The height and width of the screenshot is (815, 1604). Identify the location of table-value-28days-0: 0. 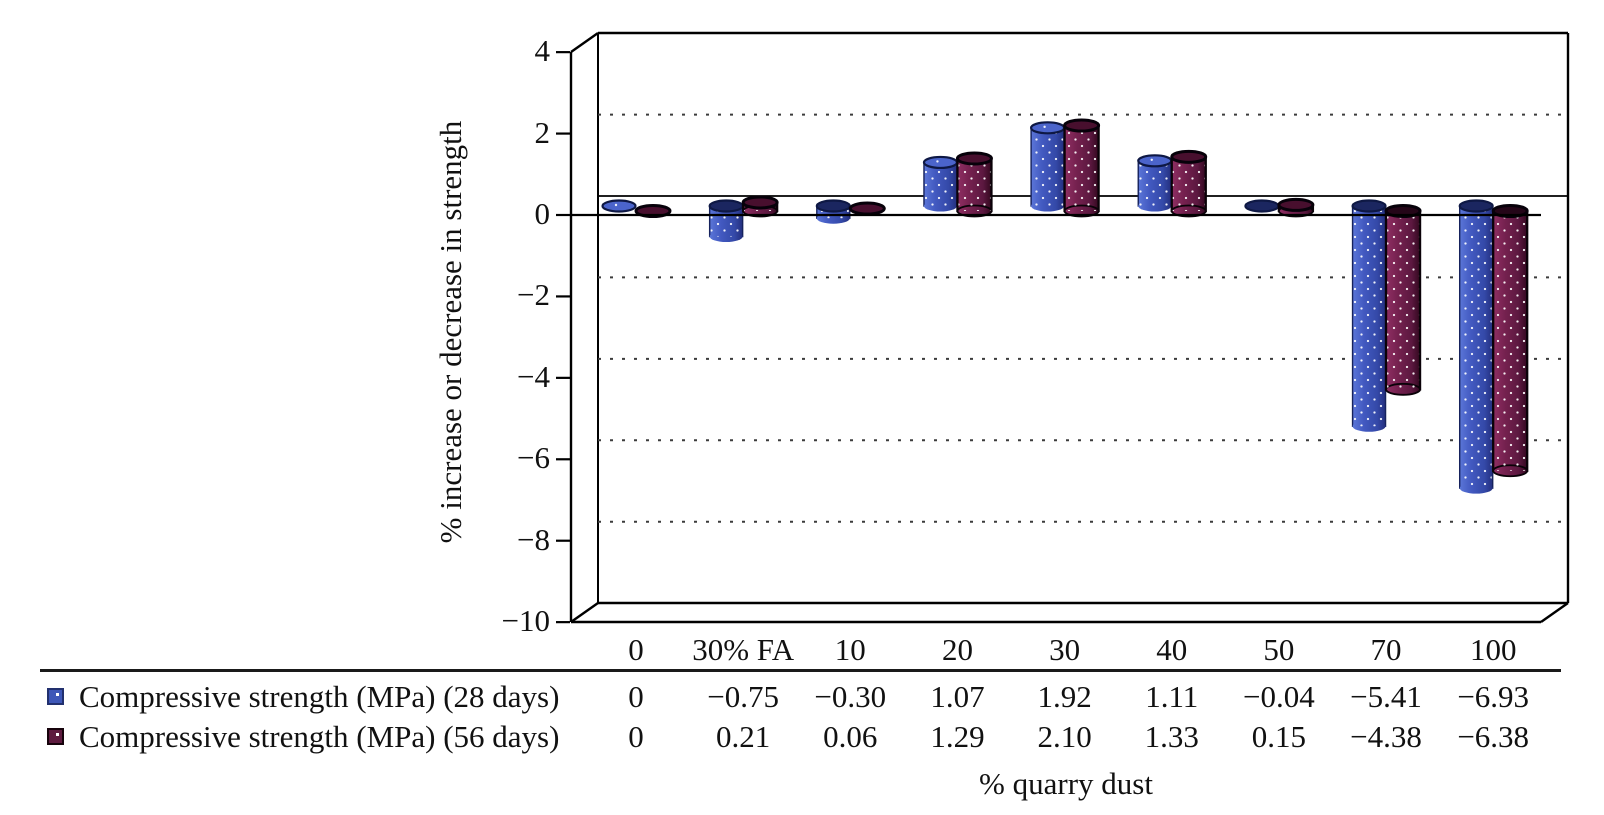
(636, 696).